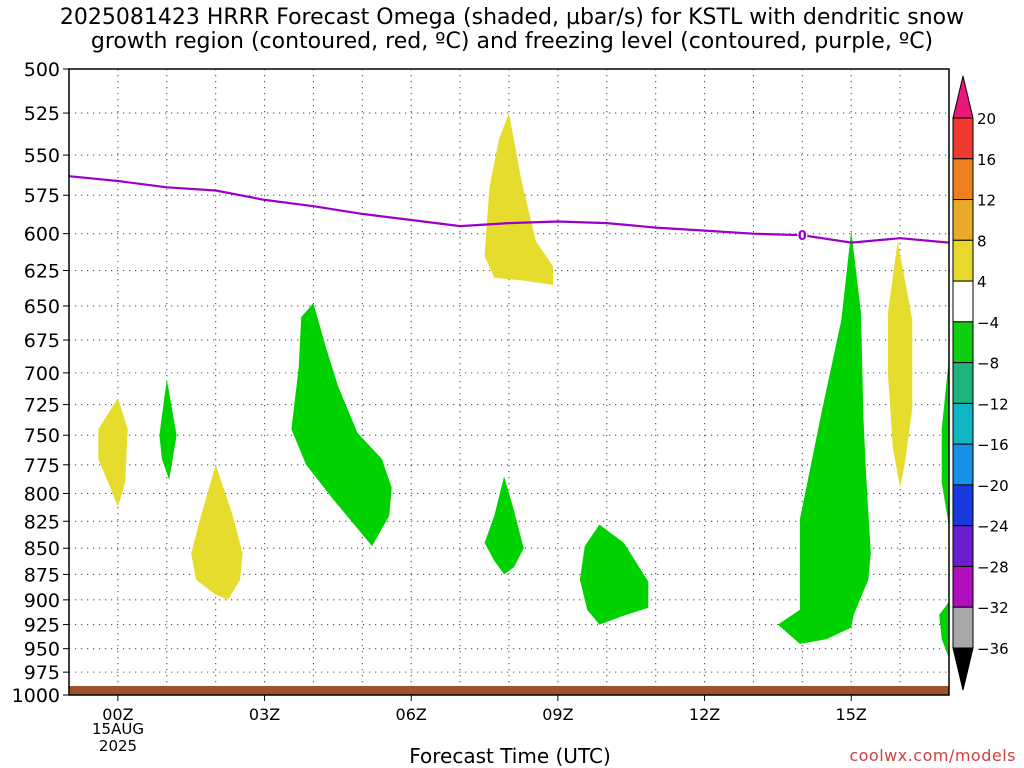 The width and height of the screenshot is (1024, 768). I want to click on x-tick-label: 03Z, so click(264, 714).